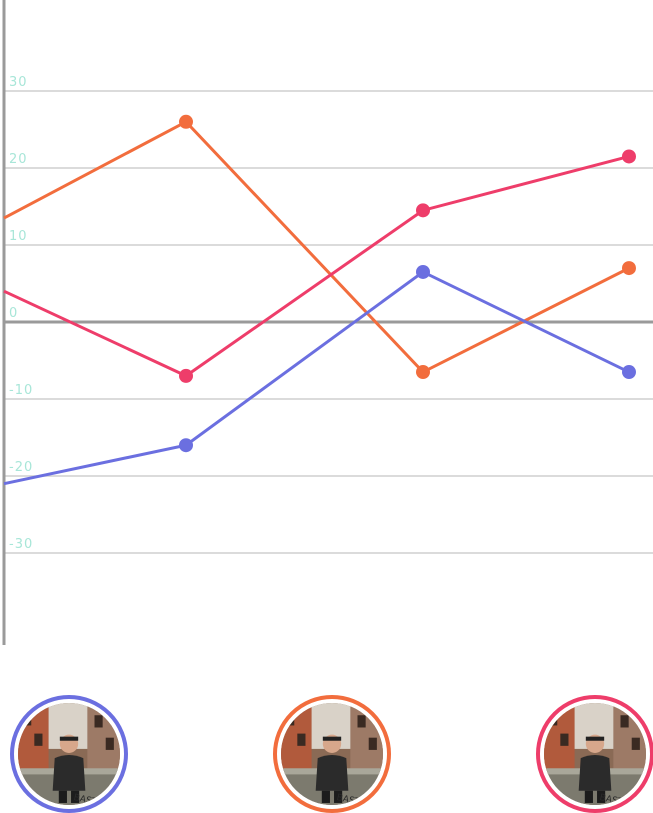  I want to click on avatar-2: BAST, so click(332, 754).